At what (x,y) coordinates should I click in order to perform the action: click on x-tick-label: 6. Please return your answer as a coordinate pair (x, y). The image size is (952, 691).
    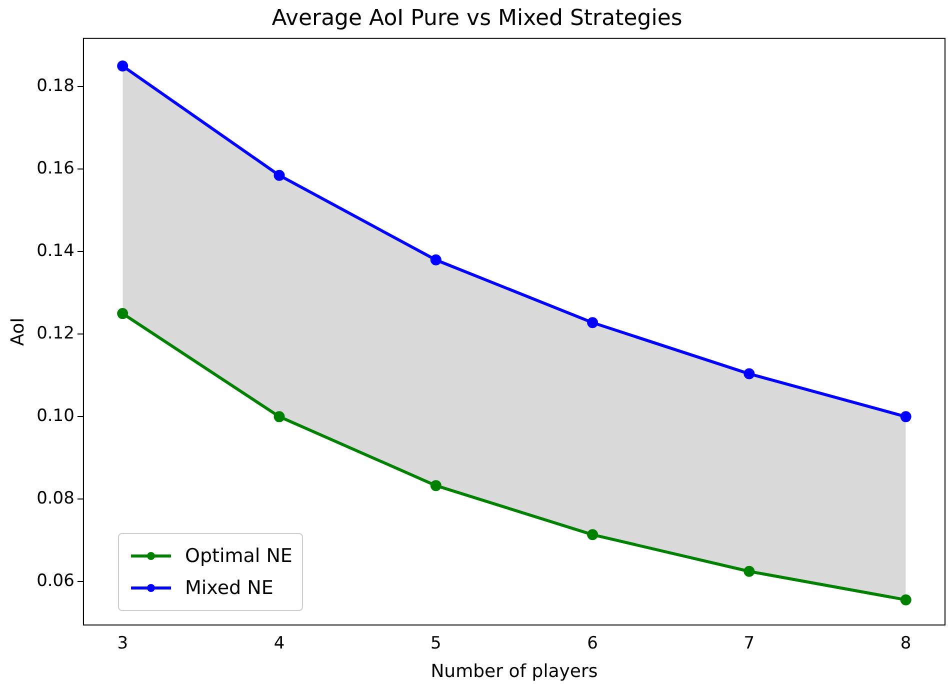
    Looking at the image, I should click on (592, 644).